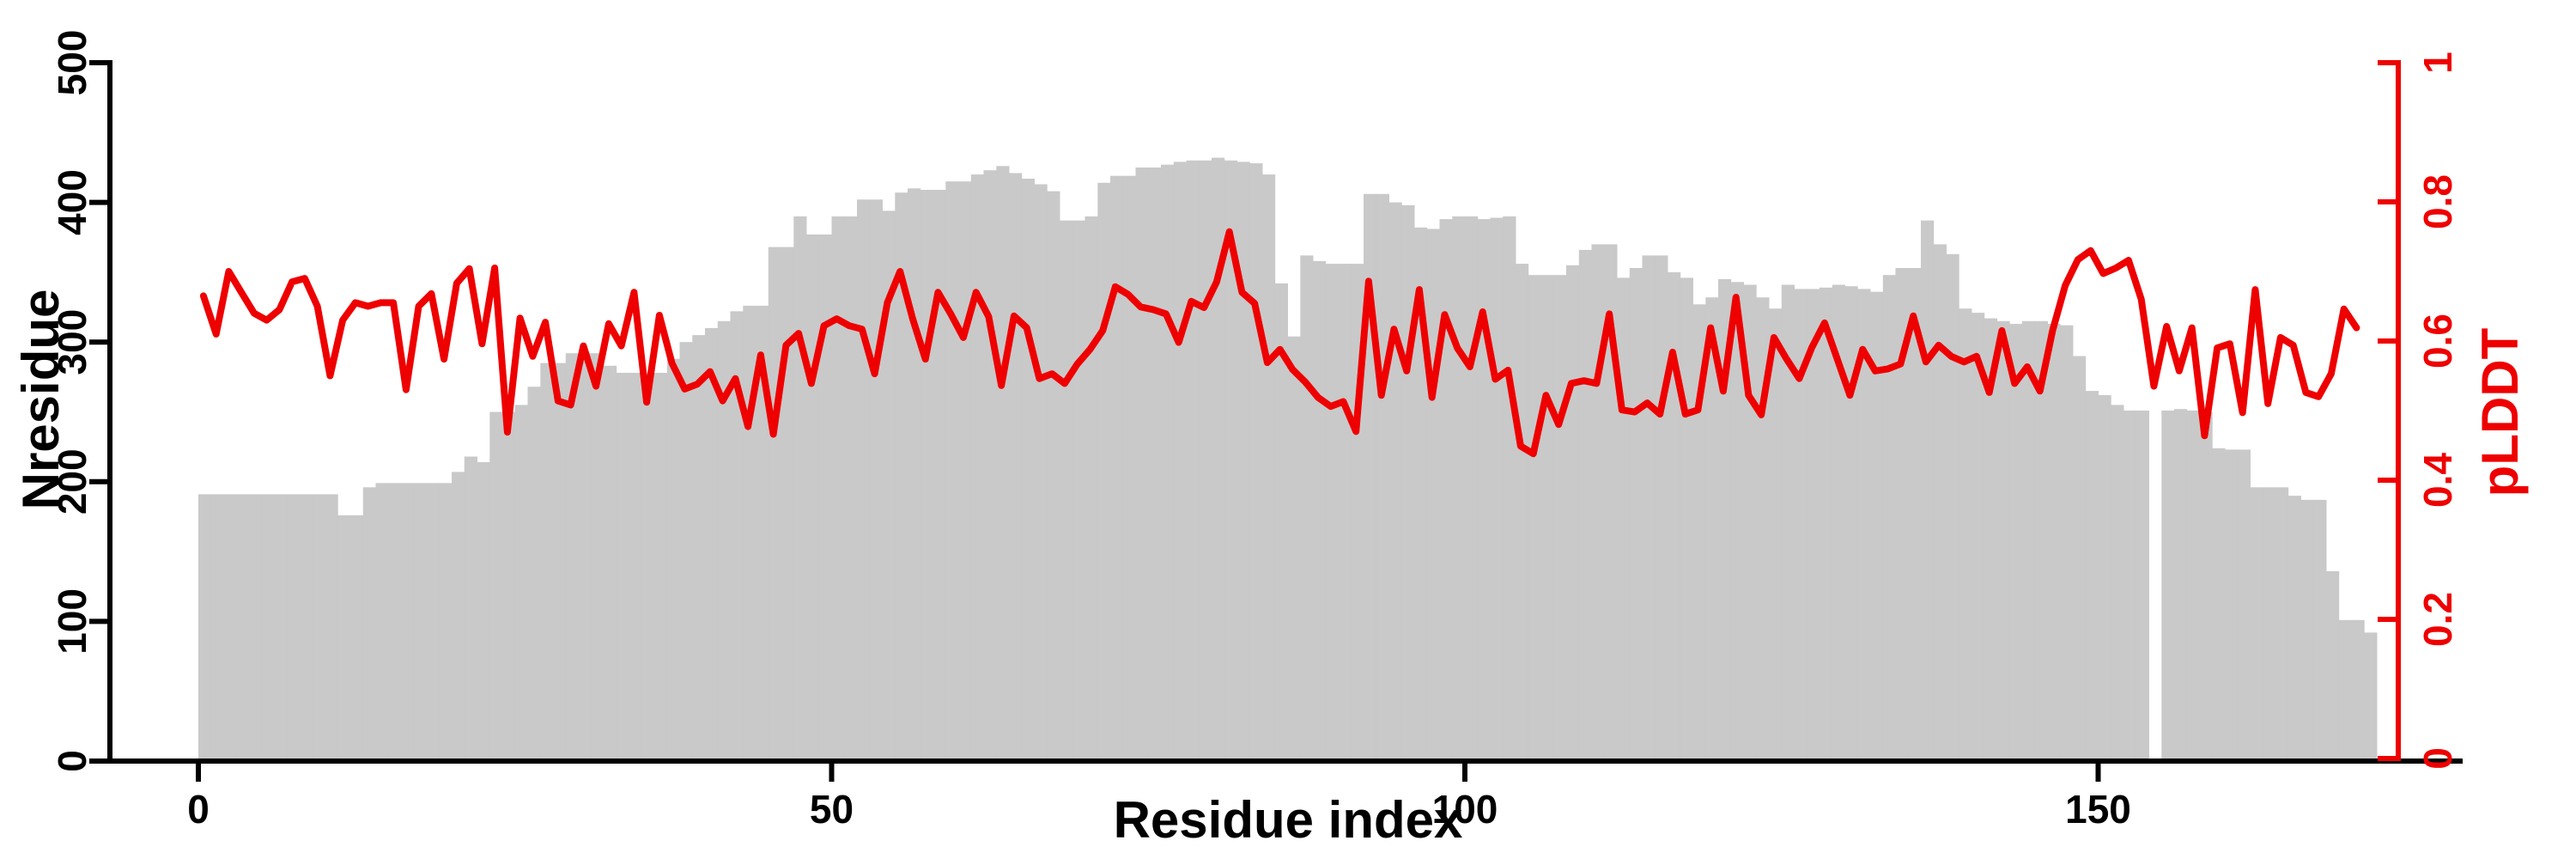 The image size is (2576, 859). Describe the element at coordinates (72, 621) in the screenshot. I see `y-left-tick-label: 100` at that location.